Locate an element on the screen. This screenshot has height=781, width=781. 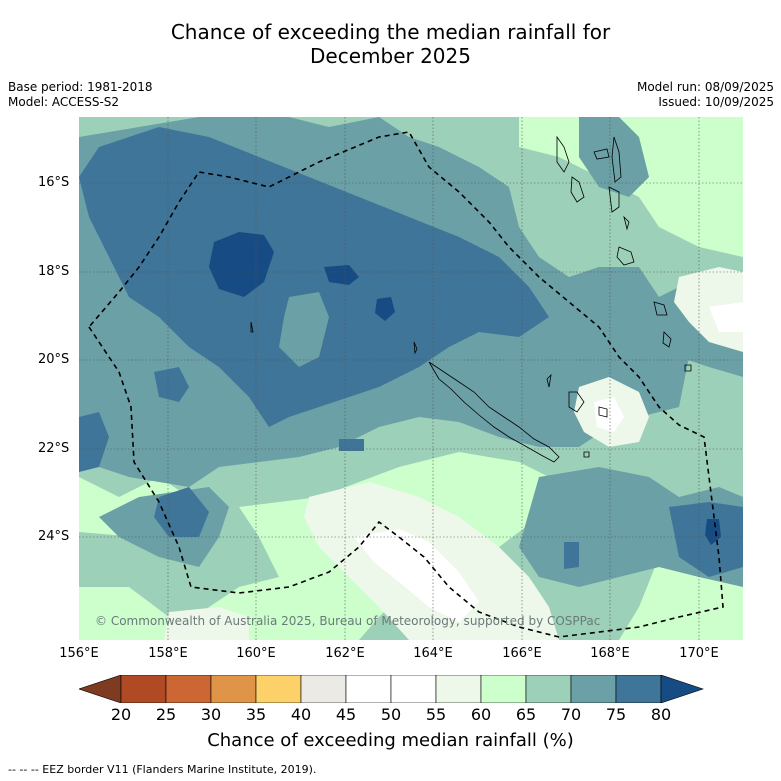
lon-label-164e: 164°E is located at coordinates (433, 653).